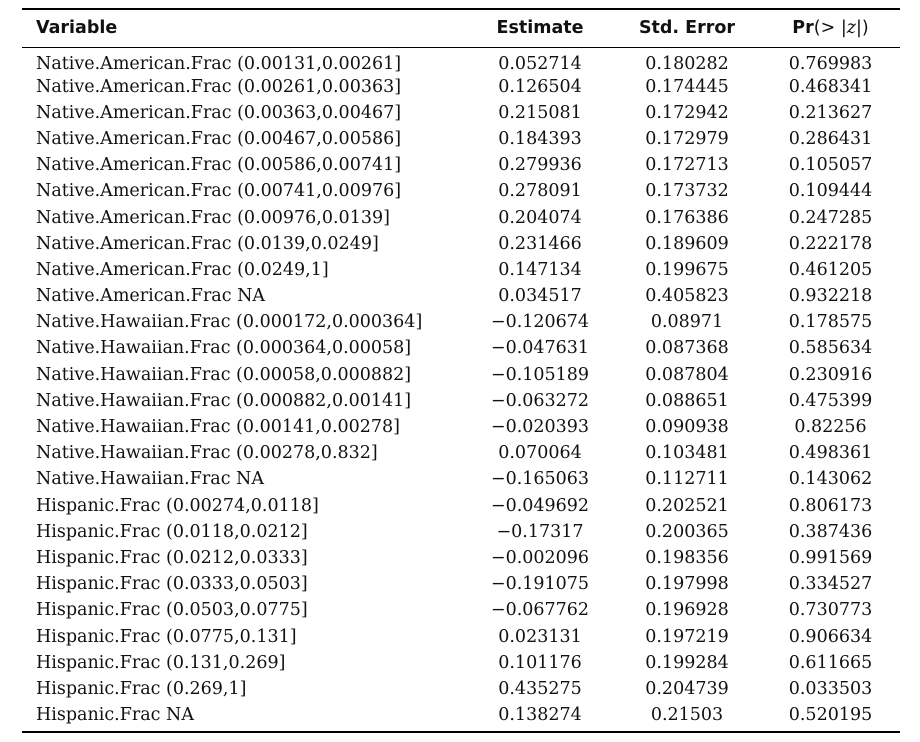 This screenshot has height=742, width=920. I want to click on cell-variable: Native.Hawaiian.Frac (0.00141,0.00278], so click(218, 427).